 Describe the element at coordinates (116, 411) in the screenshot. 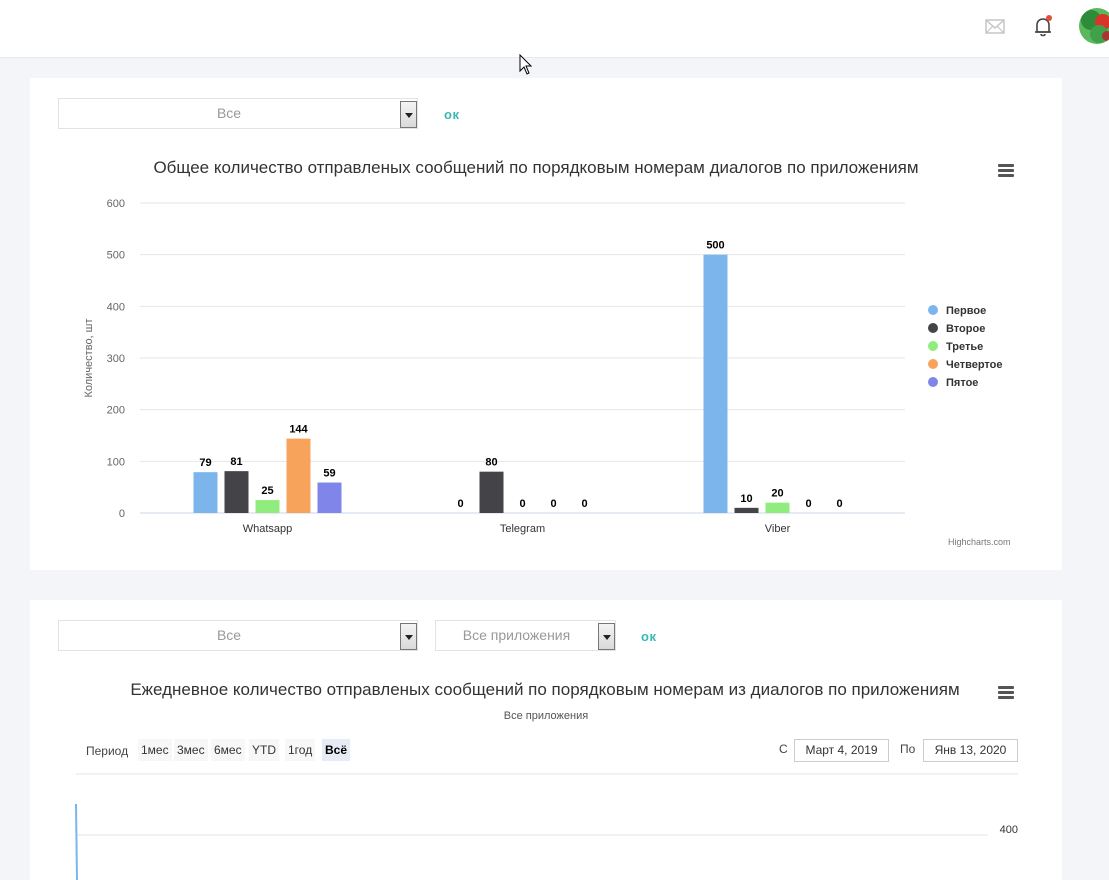

I see `y-tick-label: 200` at that location.